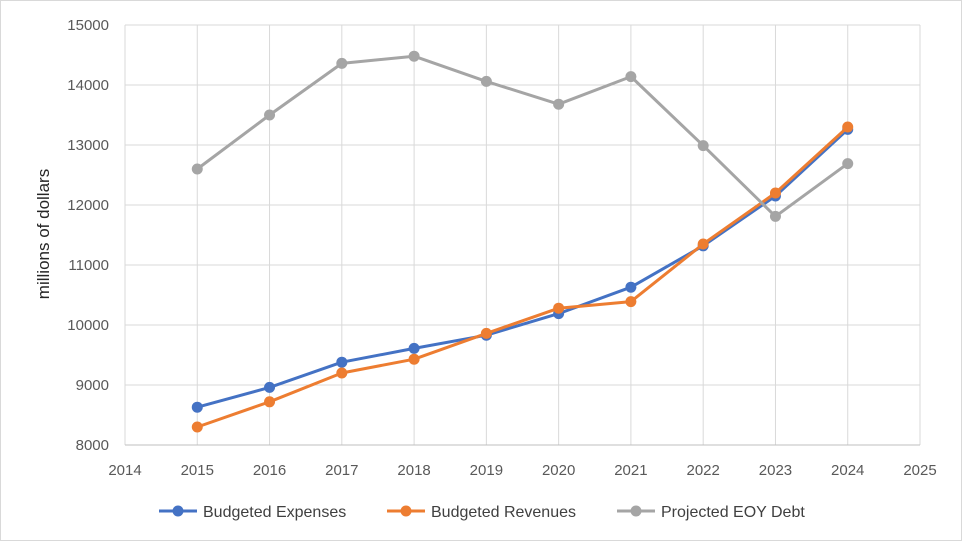 The height and width of the screenshot is (542, 962). What do you see at coordinates (88, 205) in the screenshot?
I see `y-tick-label: 12000` at bounding box center [88, 205].